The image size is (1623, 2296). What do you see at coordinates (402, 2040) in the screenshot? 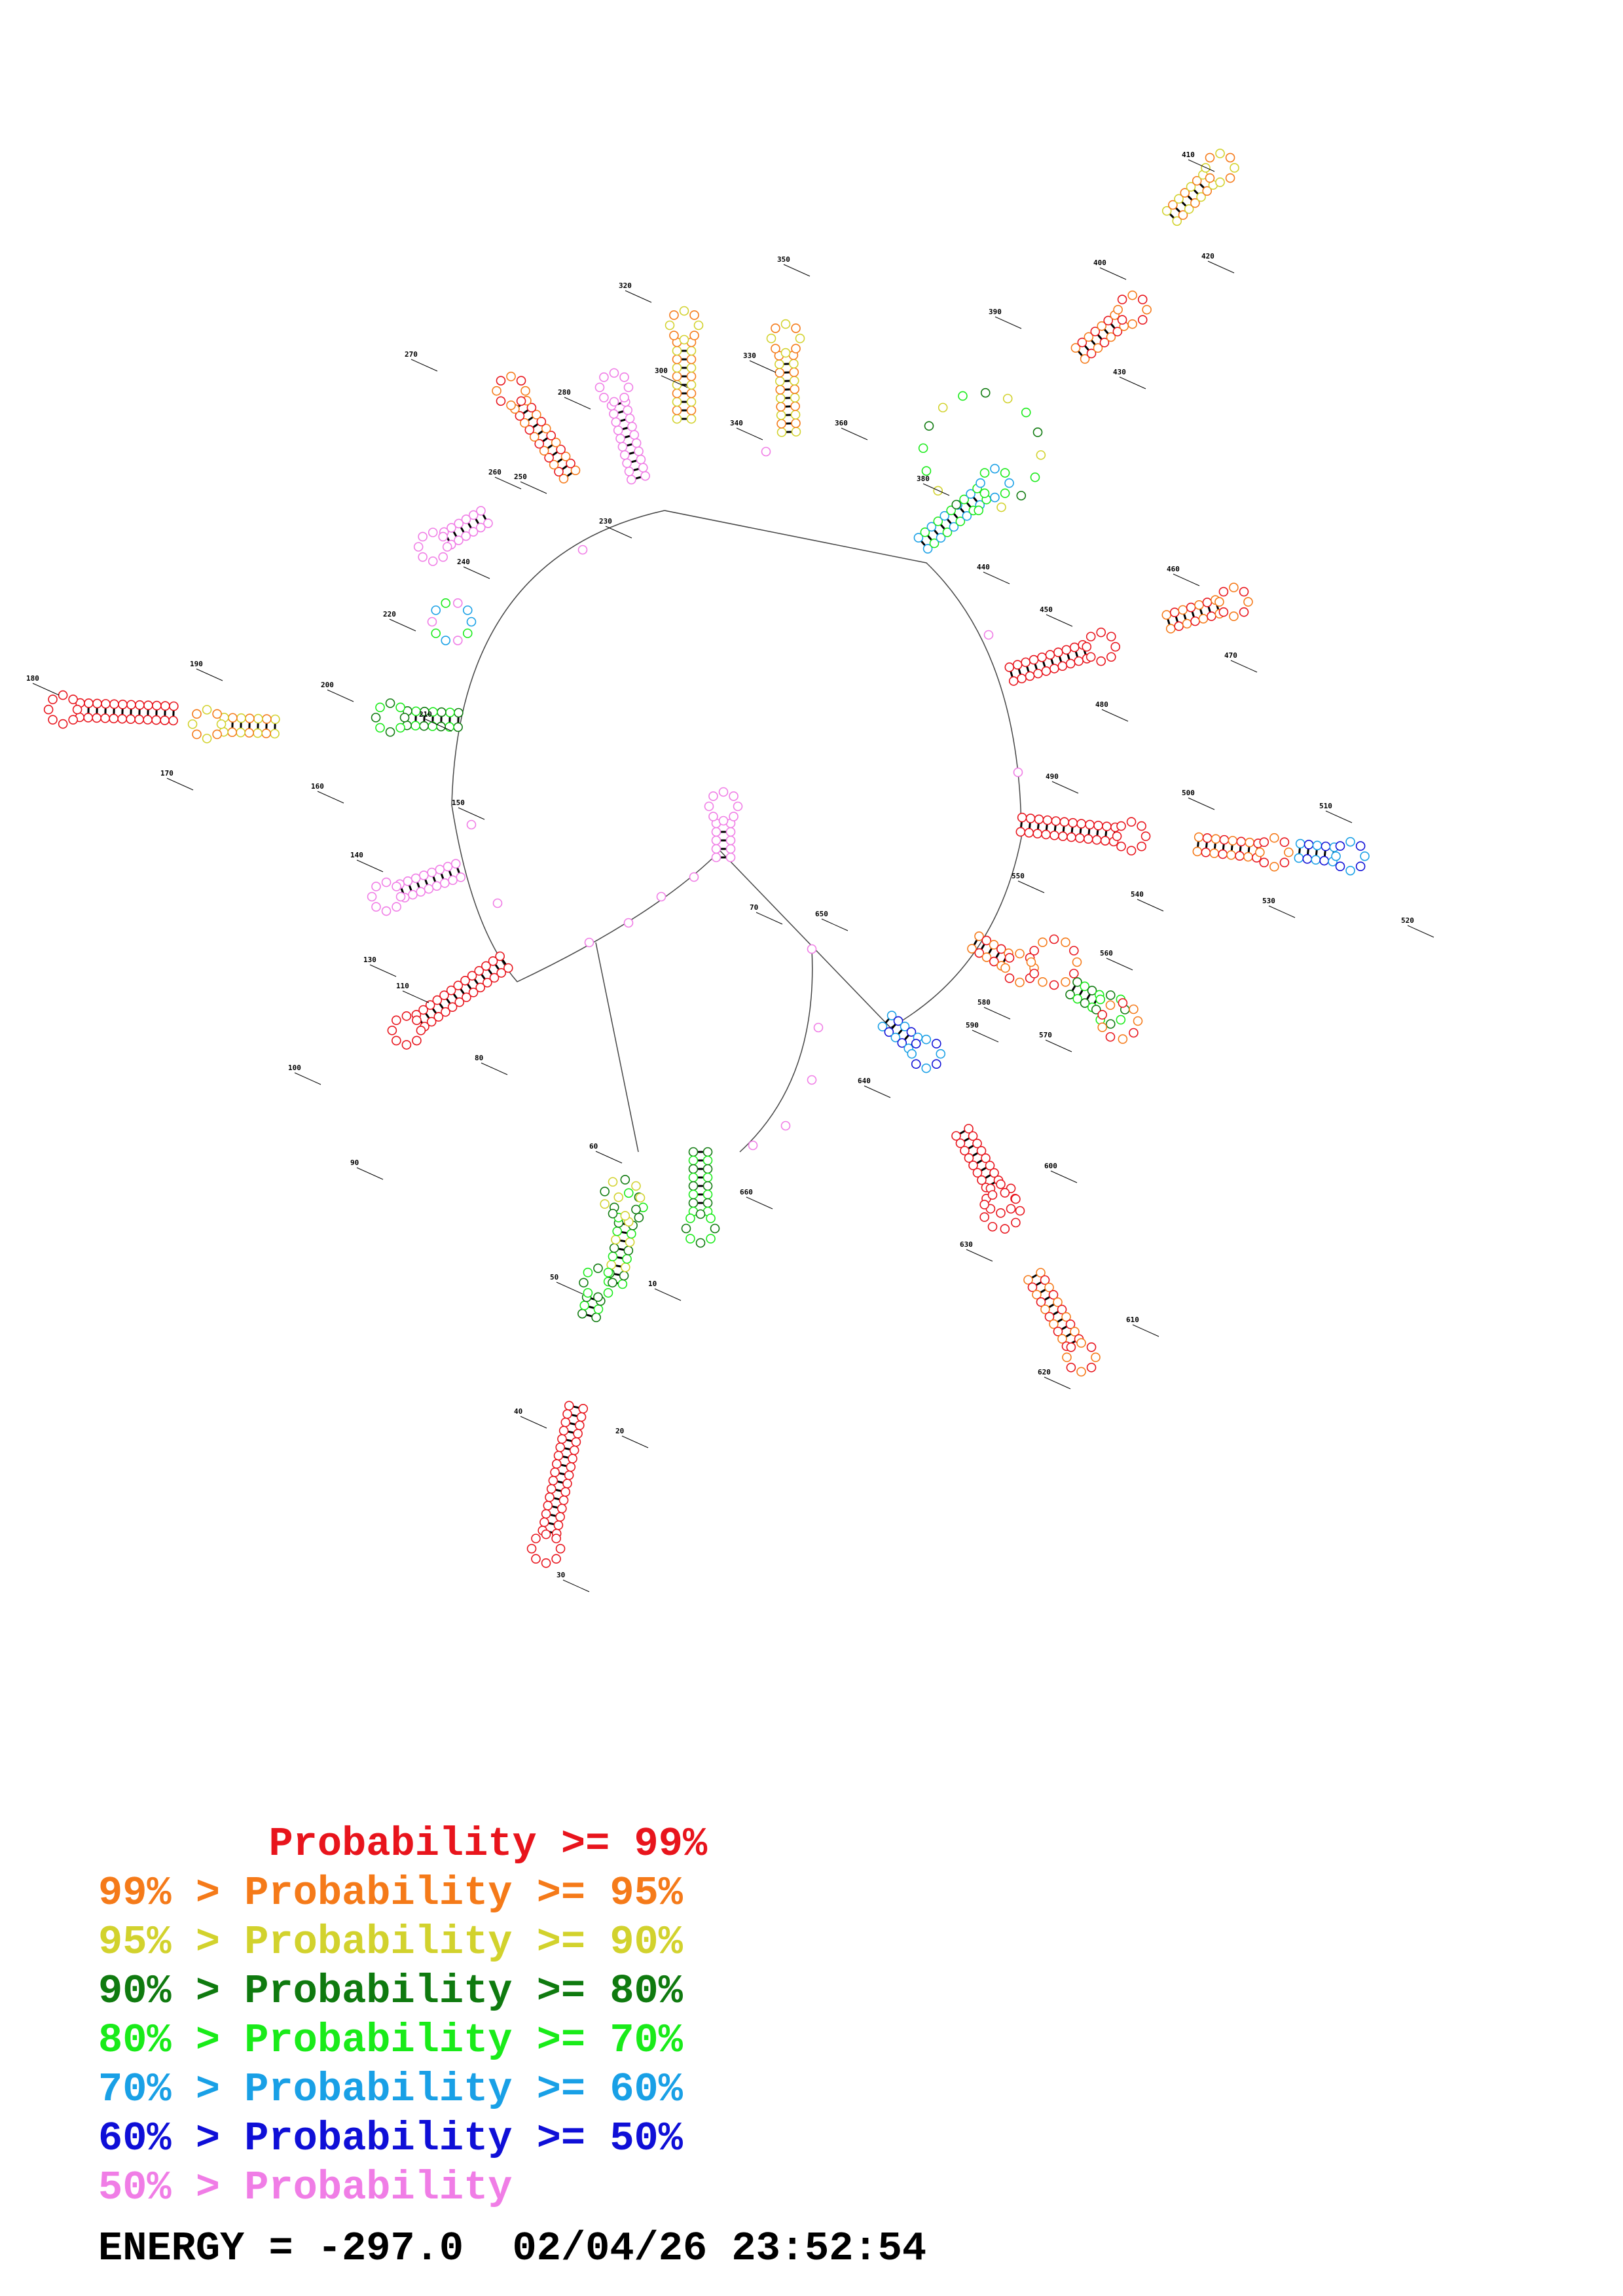
I see `legend-row: 80% > Probability >= 70%` at bounding box center [402, 2040].